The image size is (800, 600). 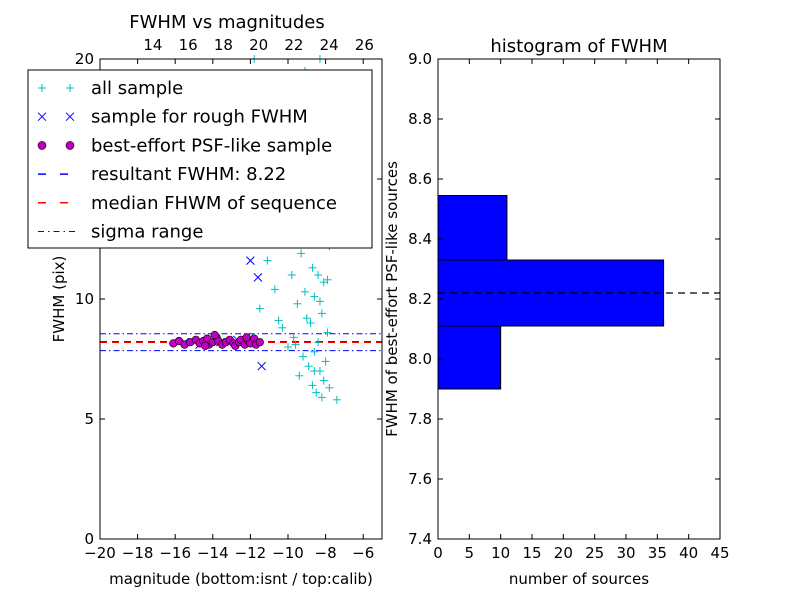 I want to click on left-top-ticks: 14 16 18 20 22 24 26, so click(x=258, y=45).